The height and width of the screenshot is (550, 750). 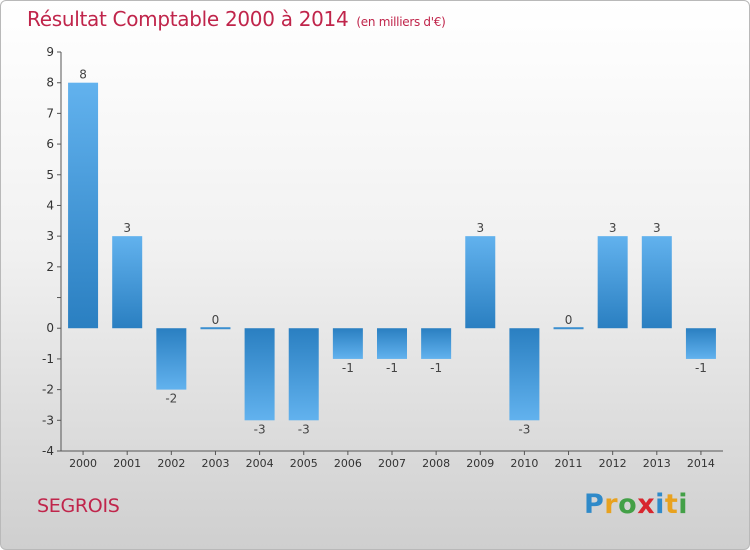 I want to click on y-tick-label: 0, so click(x=50, y=328).